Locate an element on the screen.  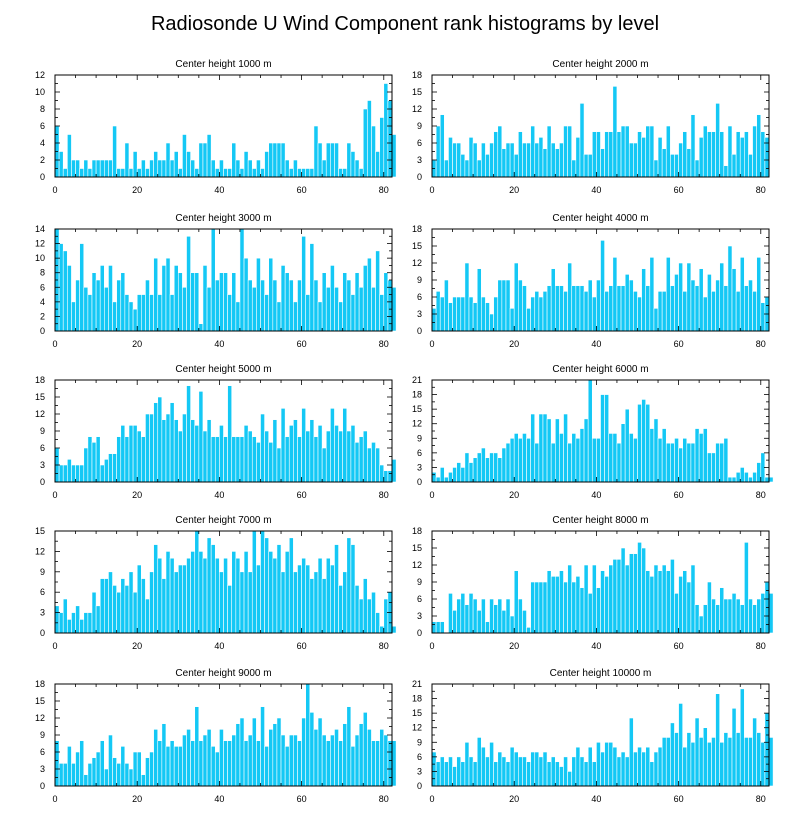
x-tick-label: 20 is located at coordinates (137, 646).